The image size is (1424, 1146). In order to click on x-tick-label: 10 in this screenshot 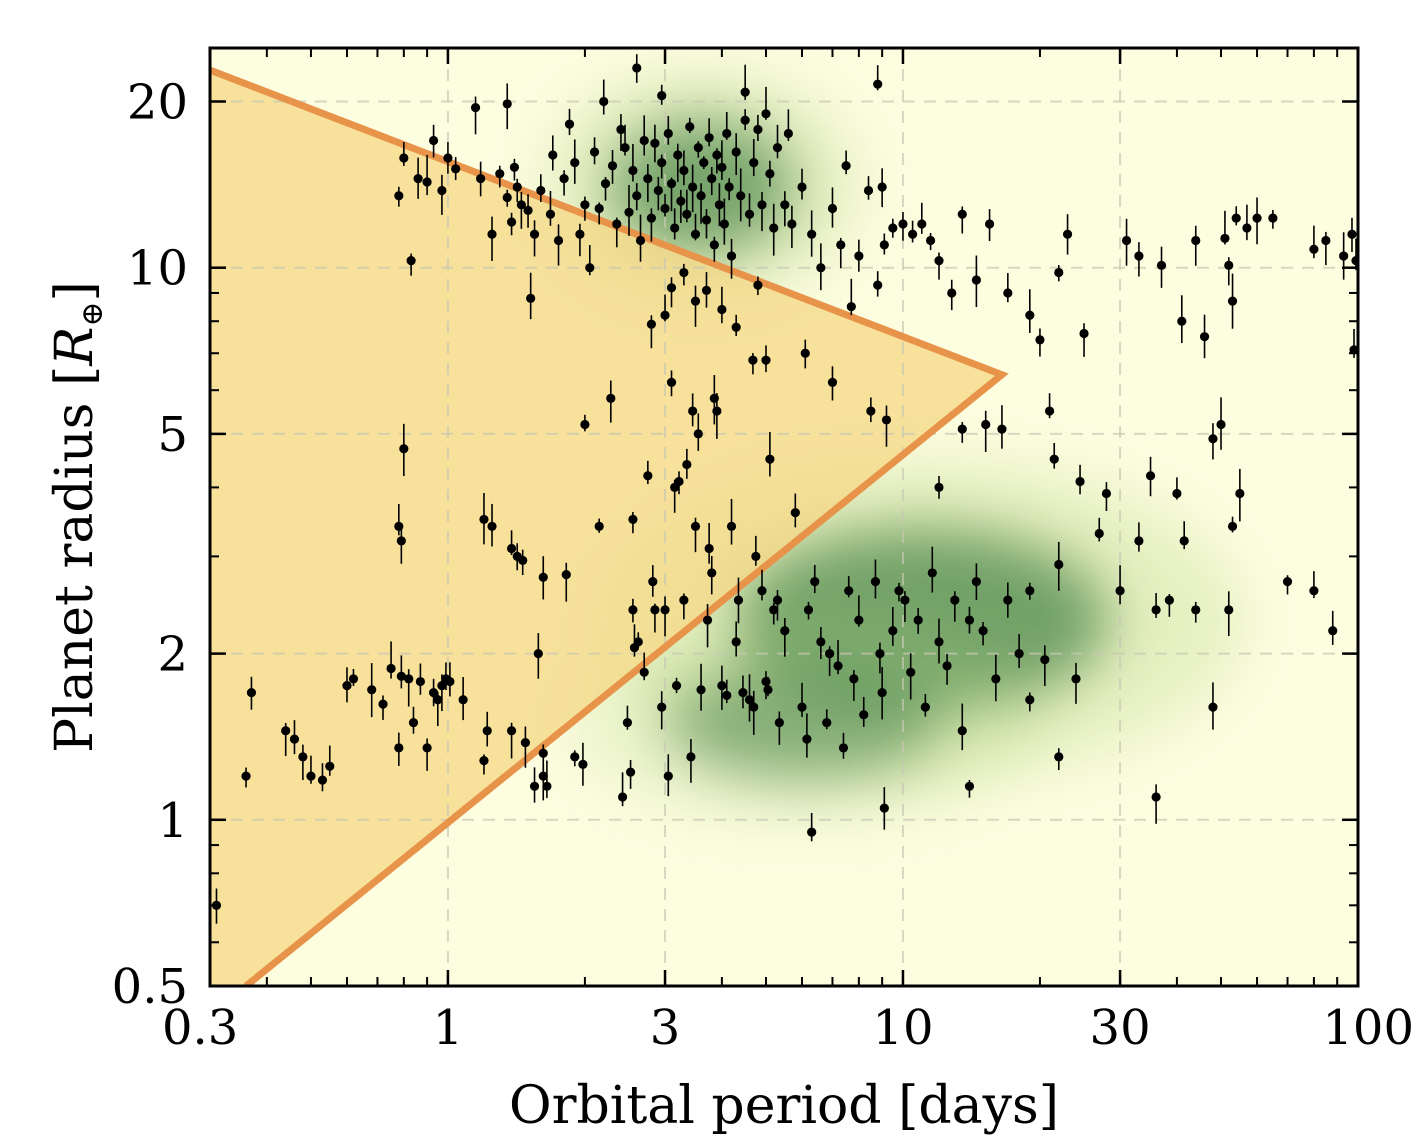, I will do `click(902, 1028)`.